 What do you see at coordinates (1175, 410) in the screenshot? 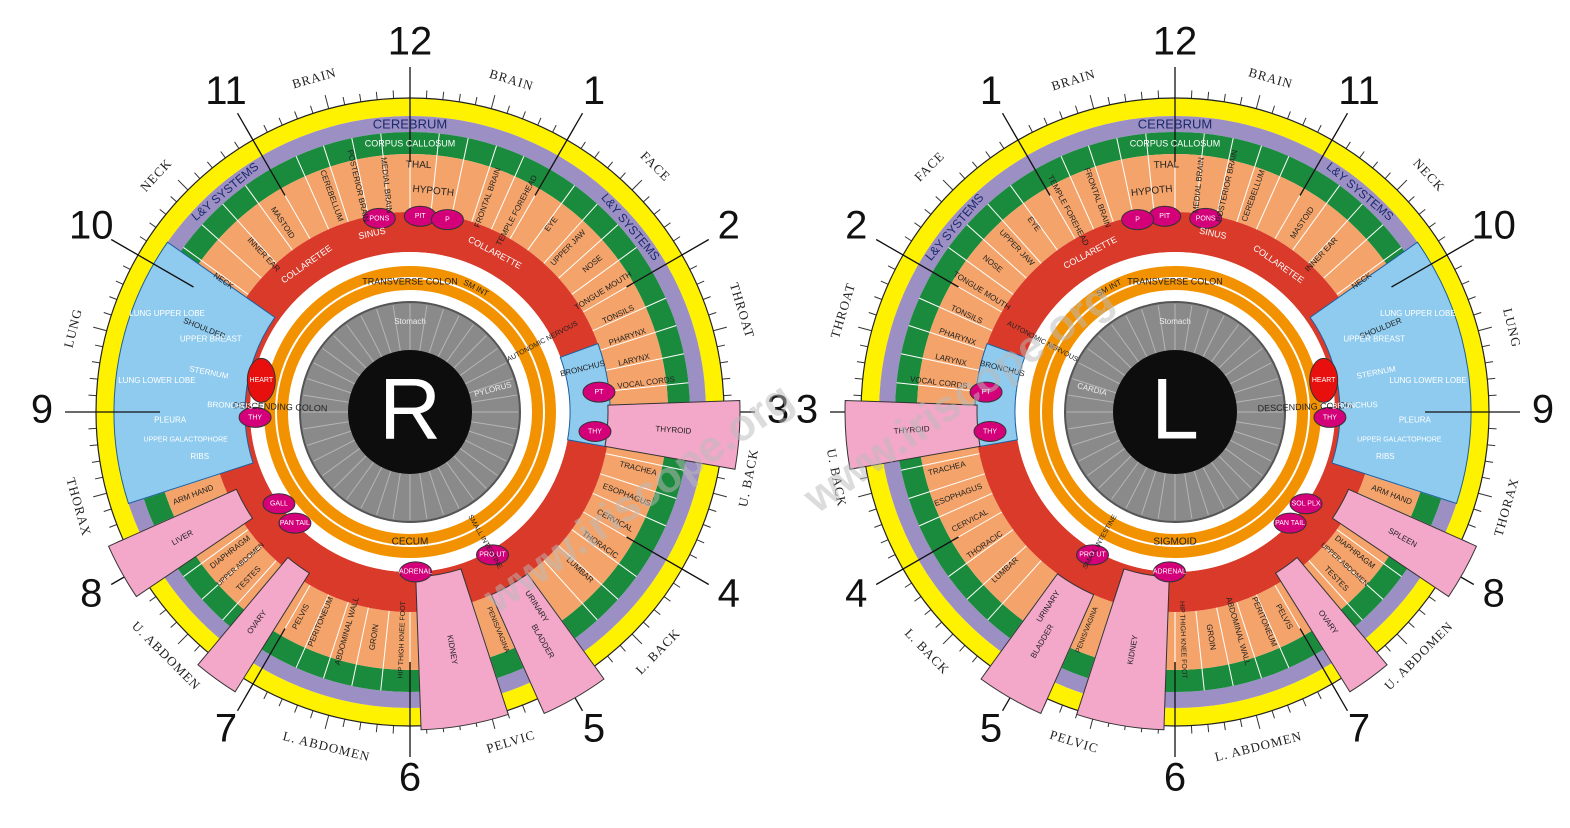
I see `eye-letter: L` at bounding box center [1175, 410].